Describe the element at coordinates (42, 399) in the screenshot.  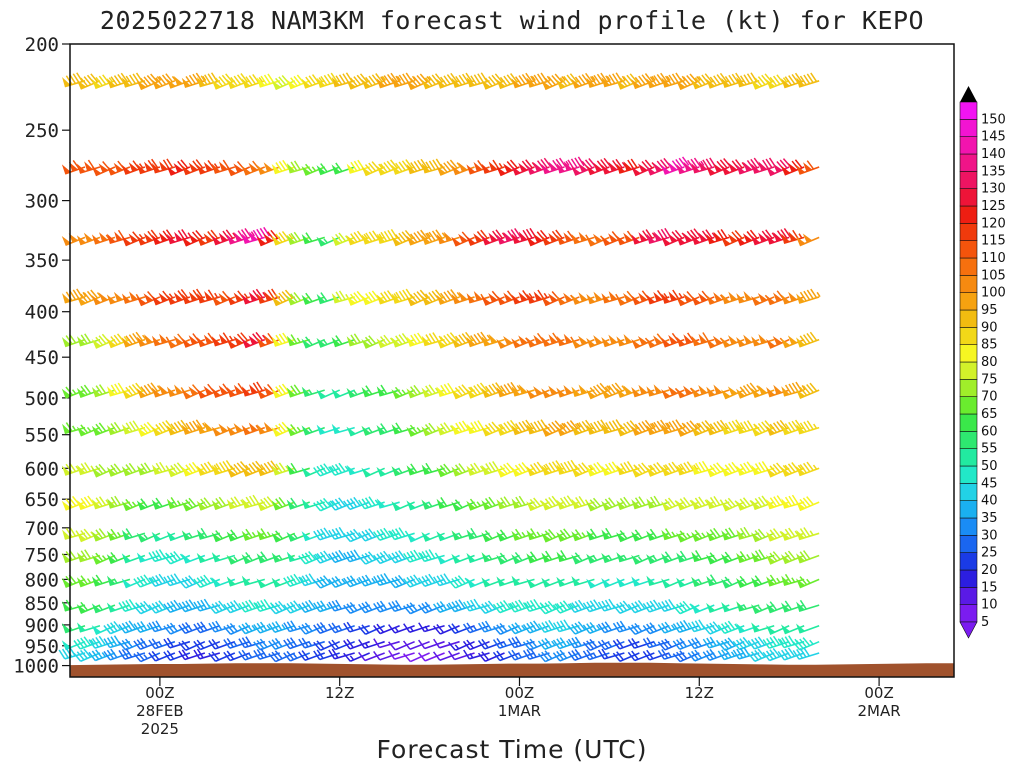
I see `y-tick-label-500: 500` at that location.